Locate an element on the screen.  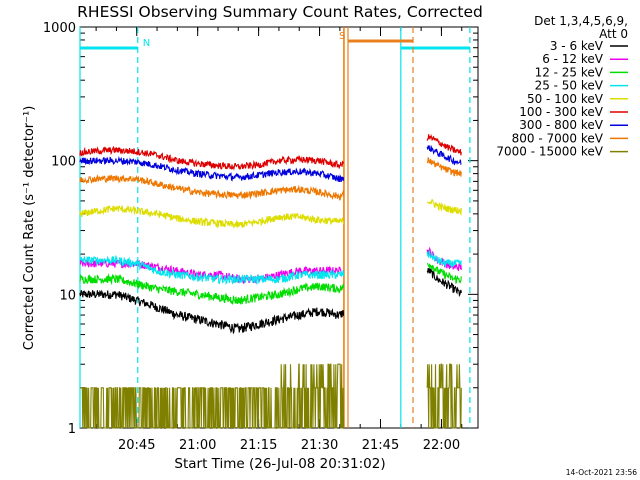
marker-label: S is located at coordinates (342, 36).